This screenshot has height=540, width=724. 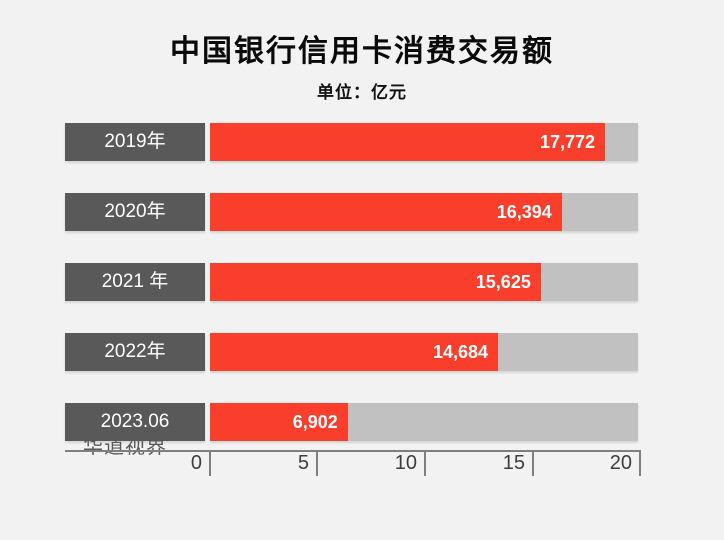 I want to click on bar-value-label: 6,902, so click(x=315, y=422).